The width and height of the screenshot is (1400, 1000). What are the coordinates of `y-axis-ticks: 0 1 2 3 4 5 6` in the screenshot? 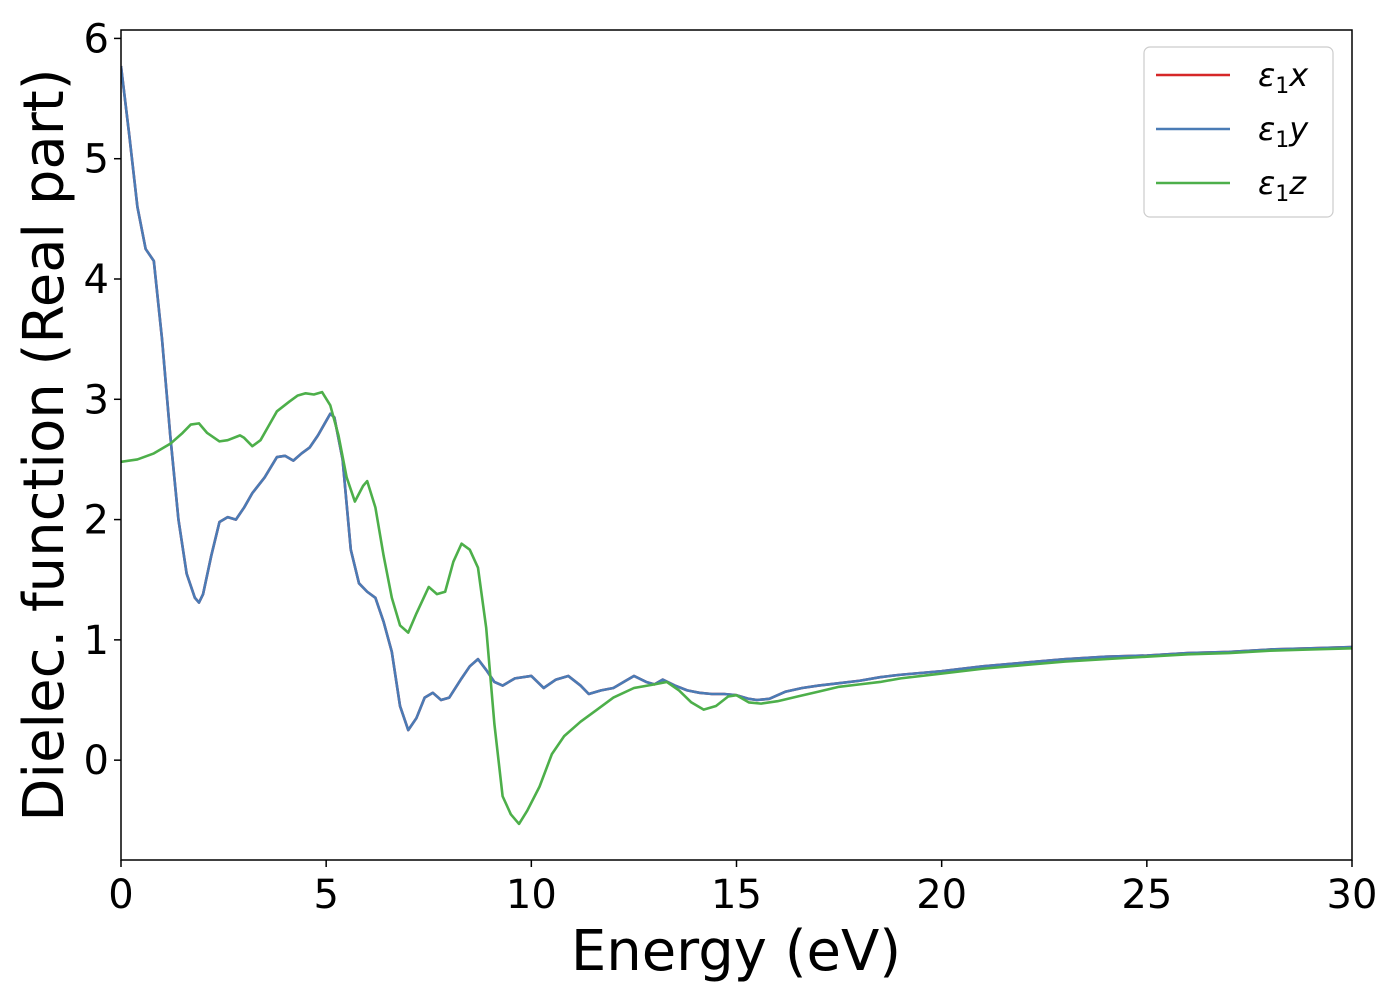 It's located at (102, 400).